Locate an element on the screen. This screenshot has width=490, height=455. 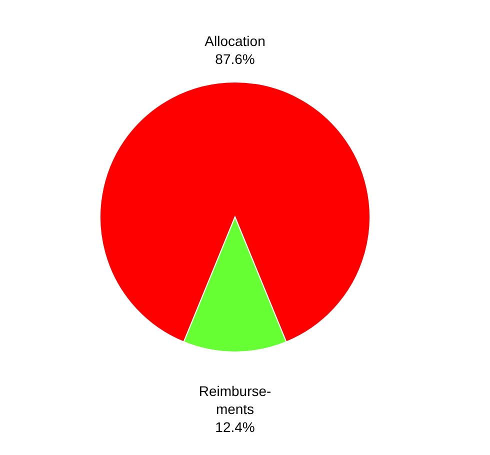
data-label: 87.6% is located at coordinates (235, 59).